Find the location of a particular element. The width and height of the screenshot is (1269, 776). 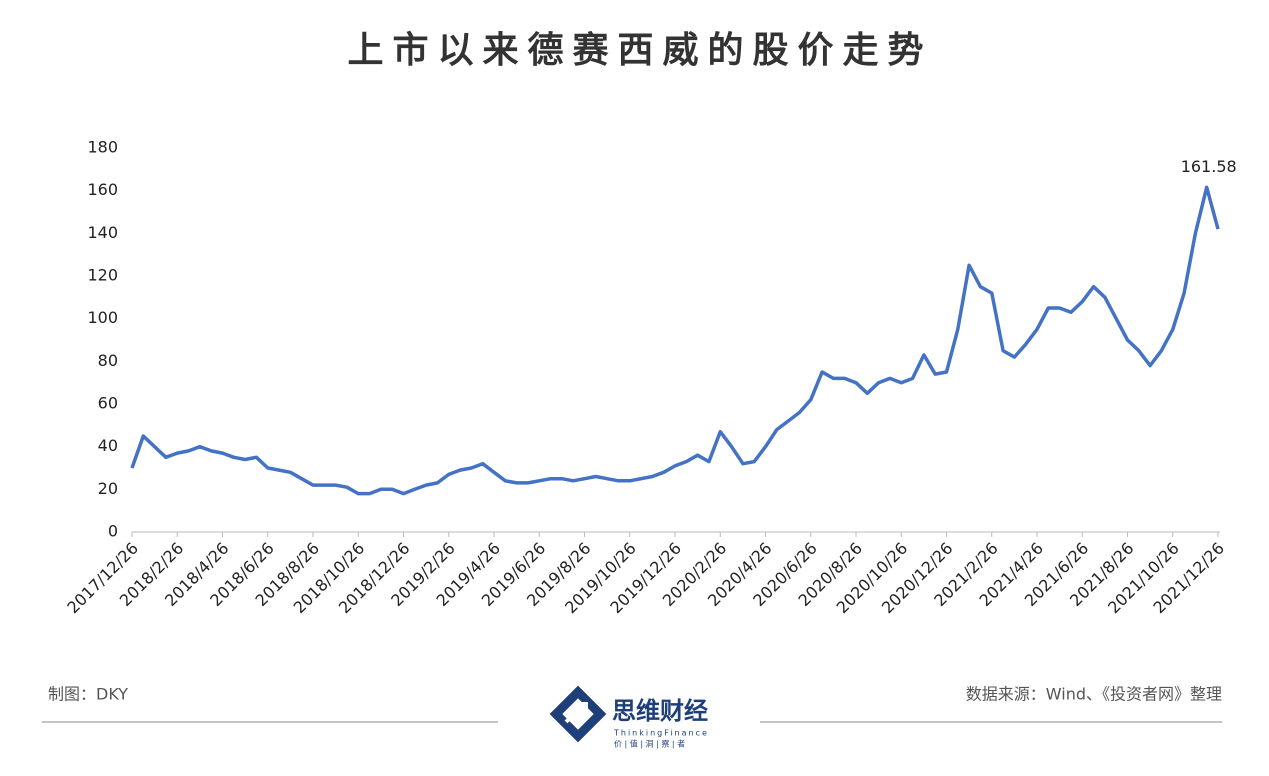

maker: 制图：DKY is located at coordinates (88, 694).